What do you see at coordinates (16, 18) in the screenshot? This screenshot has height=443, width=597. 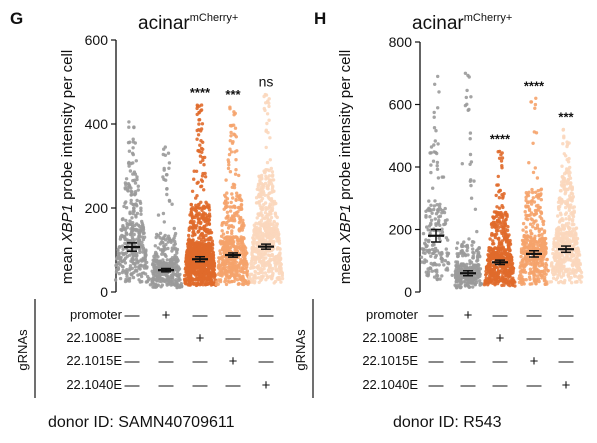 I see `panel-g-letter: G` at bounding box center [16, 18].